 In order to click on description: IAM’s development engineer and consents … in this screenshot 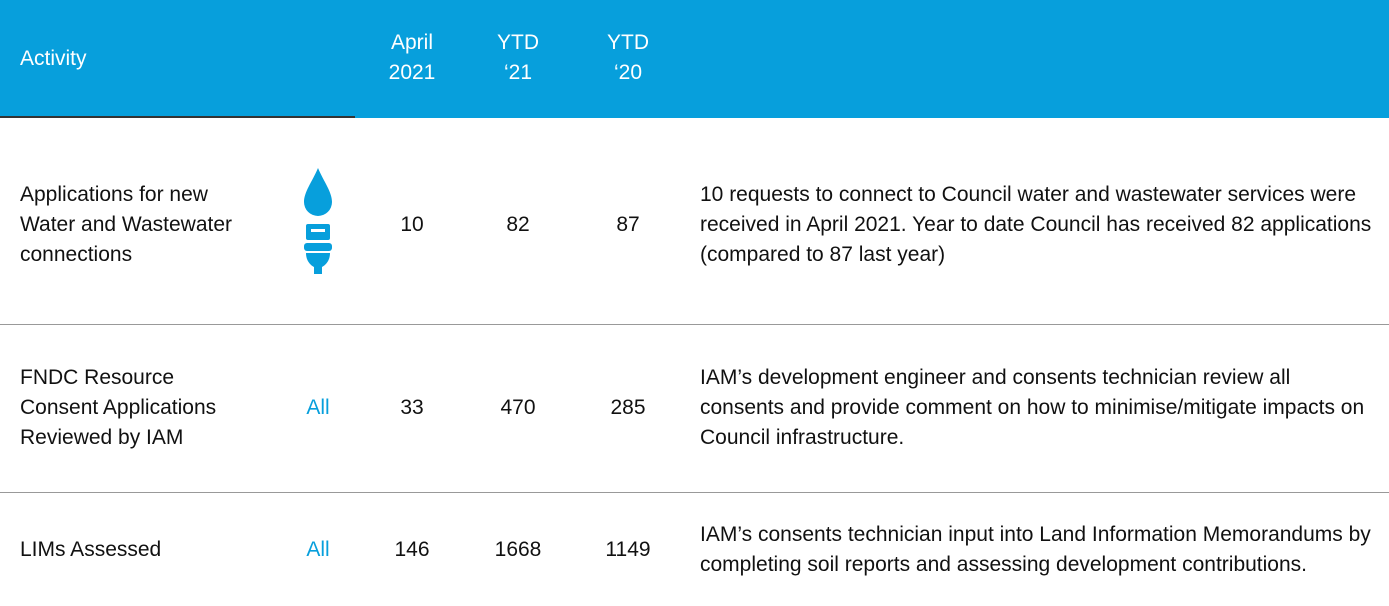, I will do `click(1032, 407)`.